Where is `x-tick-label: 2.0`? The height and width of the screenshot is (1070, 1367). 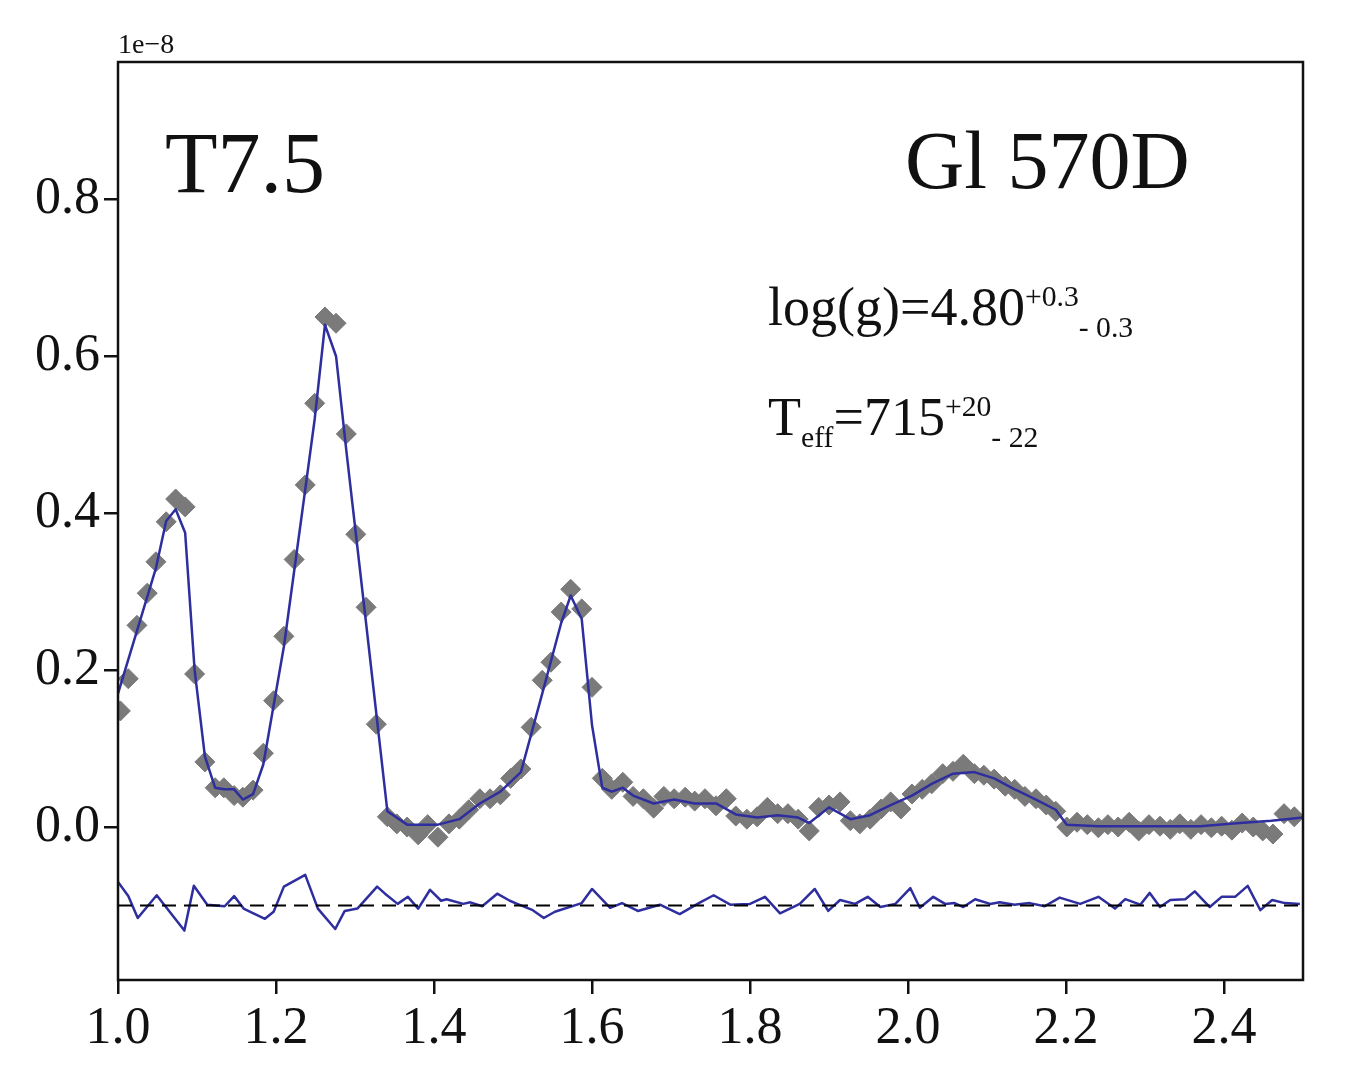 x-tick-label: 2.0 is located at coordinates (908, 1025).